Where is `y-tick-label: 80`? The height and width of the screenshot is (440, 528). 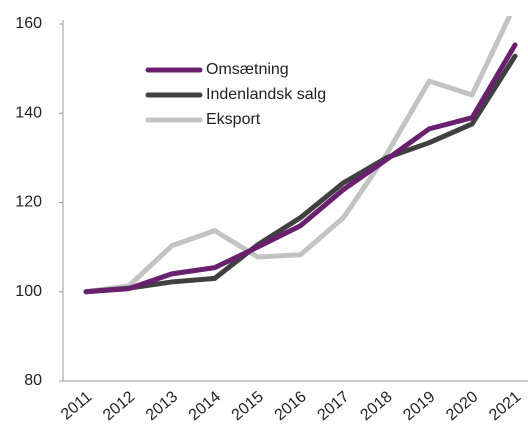 y-tick-label: 80 is located at coordinates (33, 380).